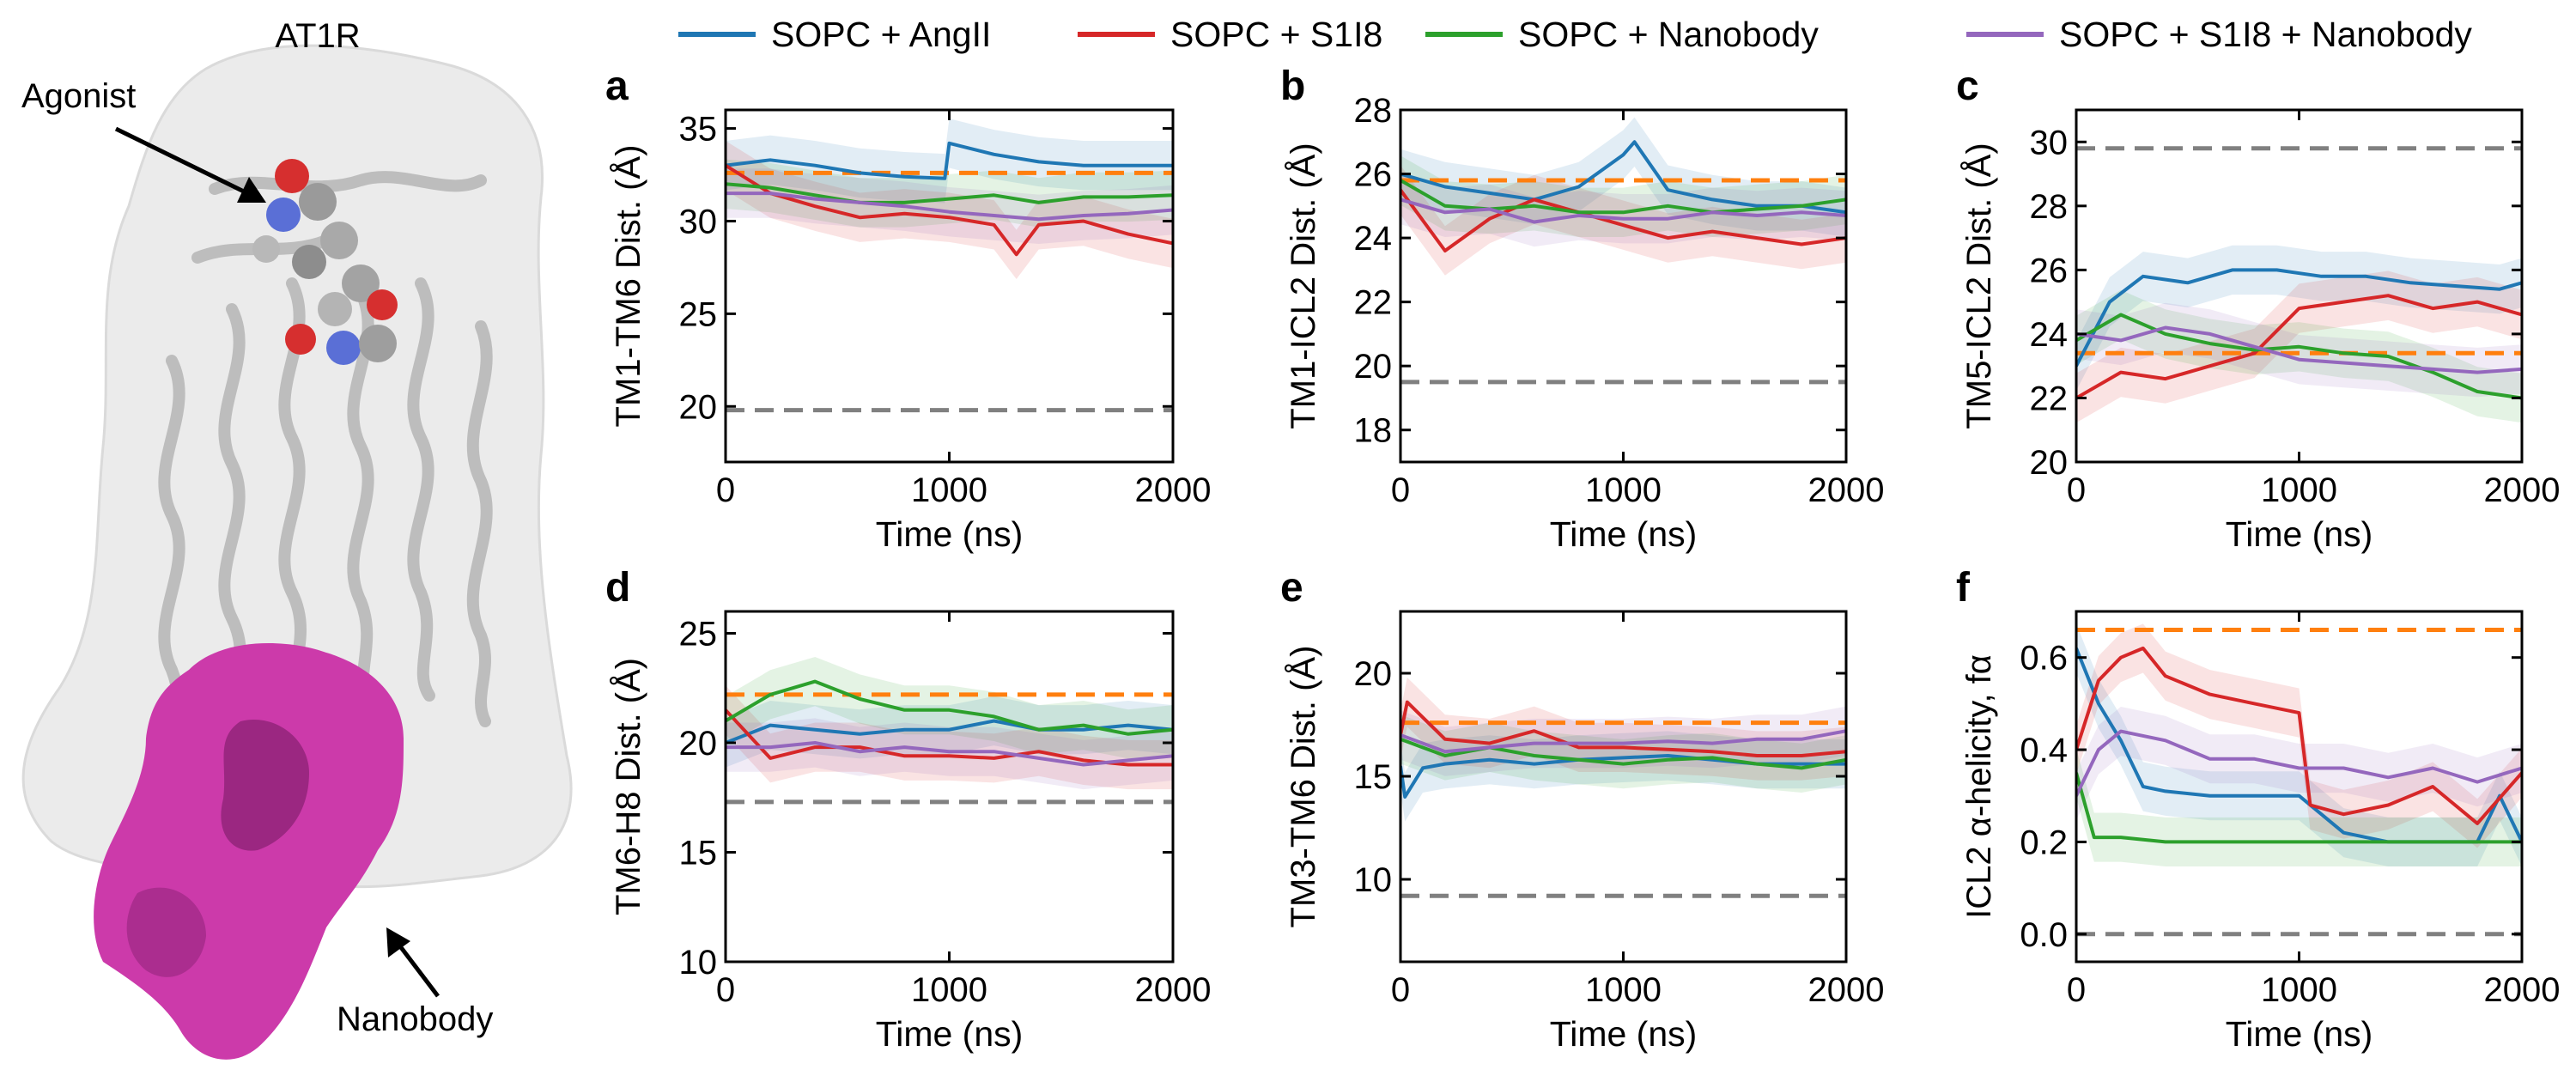  What do you see at coordinates (698, 963) in the screenshot?
I see `y-tick-label-d: 10` at bounding box center [698, 963].